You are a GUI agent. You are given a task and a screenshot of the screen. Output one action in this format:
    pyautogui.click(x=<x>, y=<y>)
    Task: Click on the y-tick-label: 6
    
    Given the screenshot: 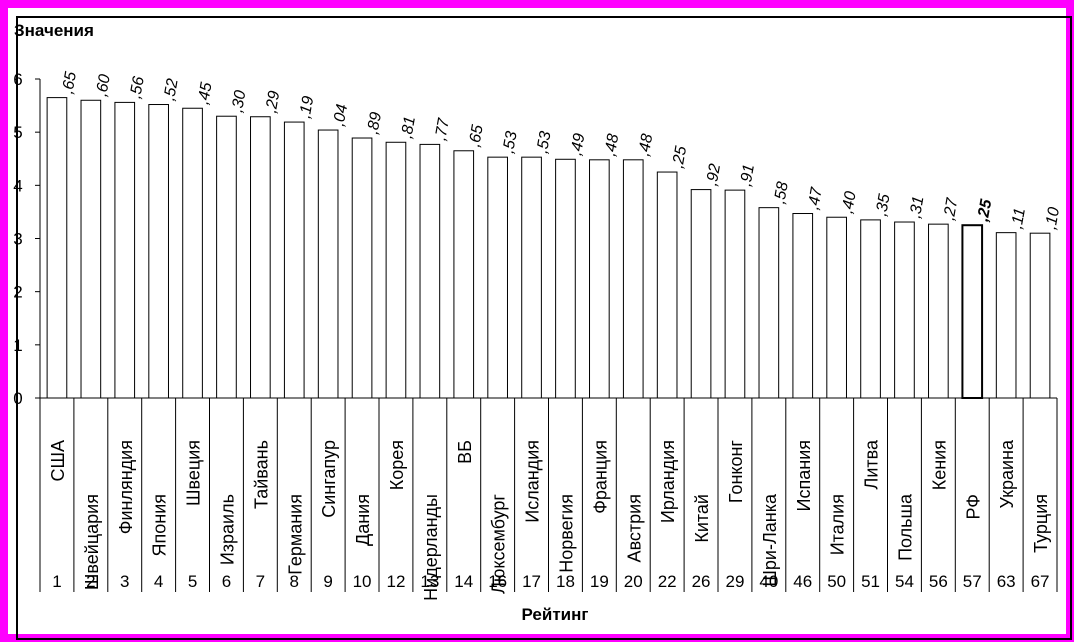 What is the action you would take?
    pyautogui.click(x=17, y=79)
    